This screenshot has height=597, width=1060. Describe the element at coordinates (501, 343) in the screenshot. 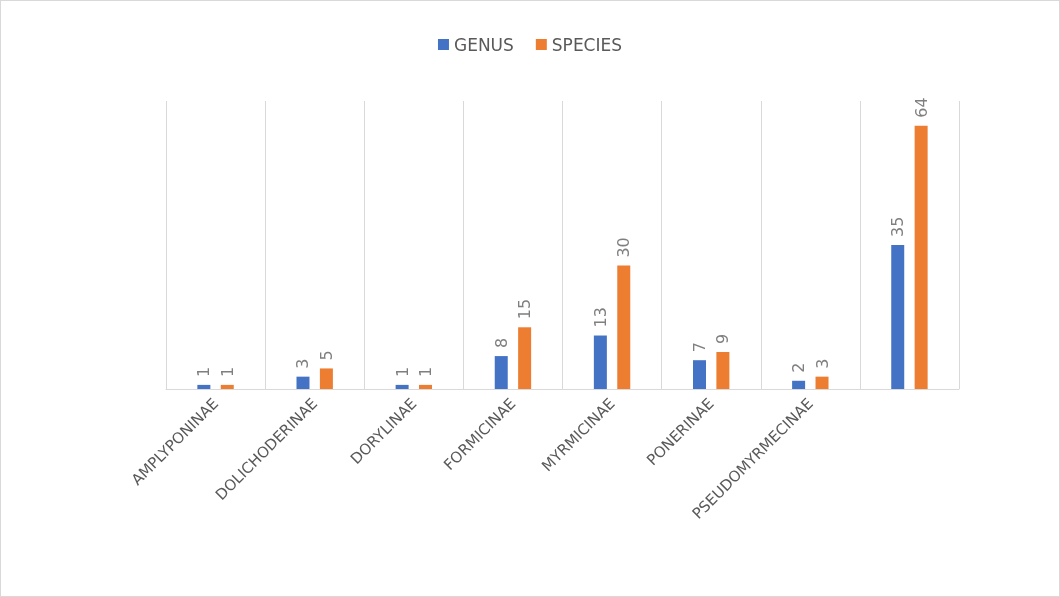

I see `data-label: 8` at that location.